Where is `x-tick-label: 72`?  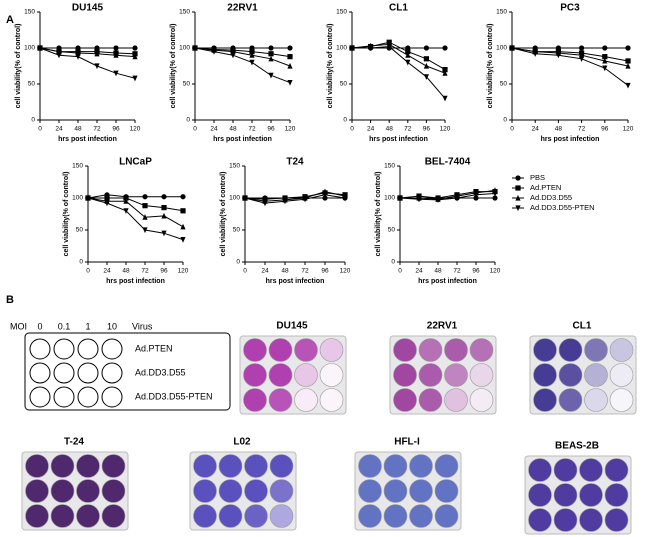 x-tick-label: 72 is located at coordinates (582, 129).